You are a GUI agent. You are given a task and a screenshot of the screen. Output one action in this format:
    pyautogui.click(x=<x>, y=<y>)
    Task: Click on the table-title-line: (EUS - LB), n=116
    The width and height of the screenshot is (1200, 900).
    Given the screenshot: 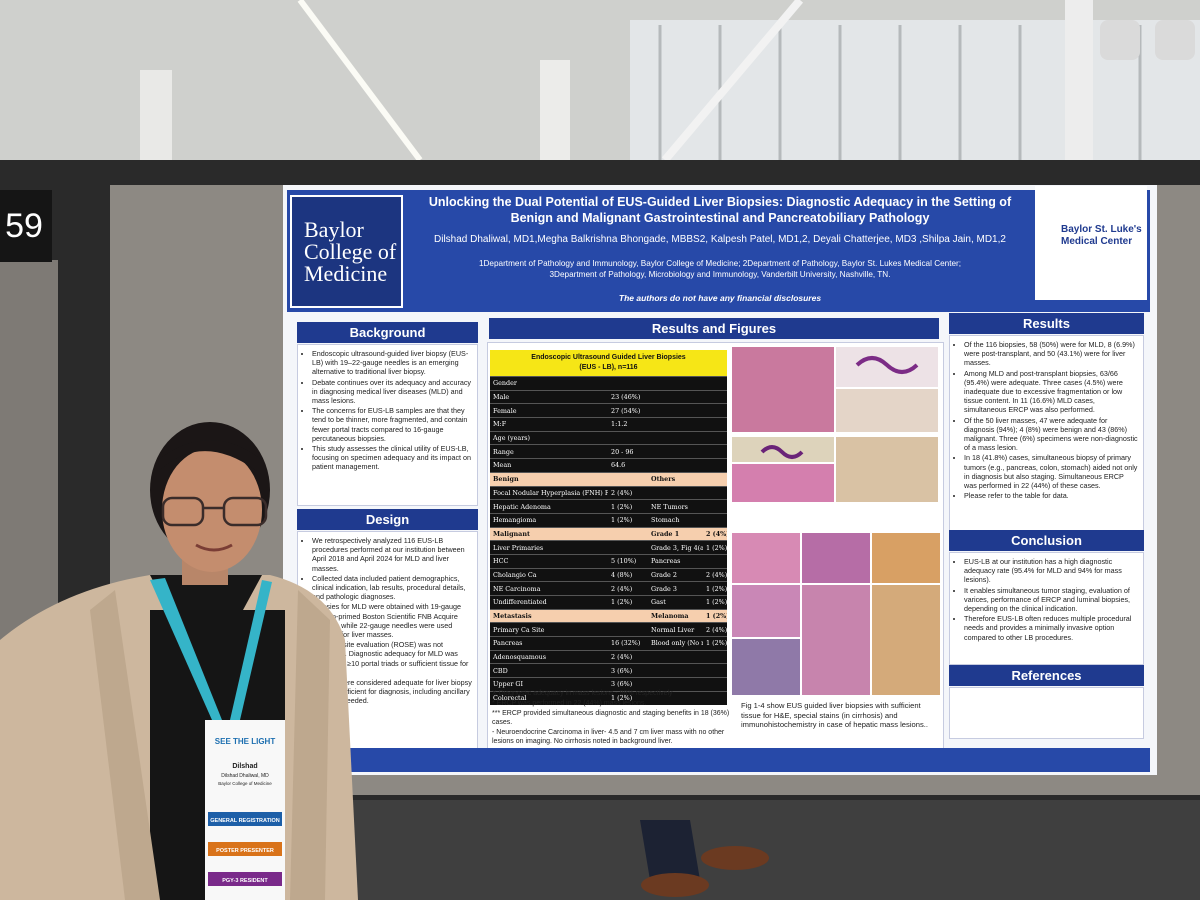 What is the action you would take?
    pyautogui.click(x=608, y=367)
    